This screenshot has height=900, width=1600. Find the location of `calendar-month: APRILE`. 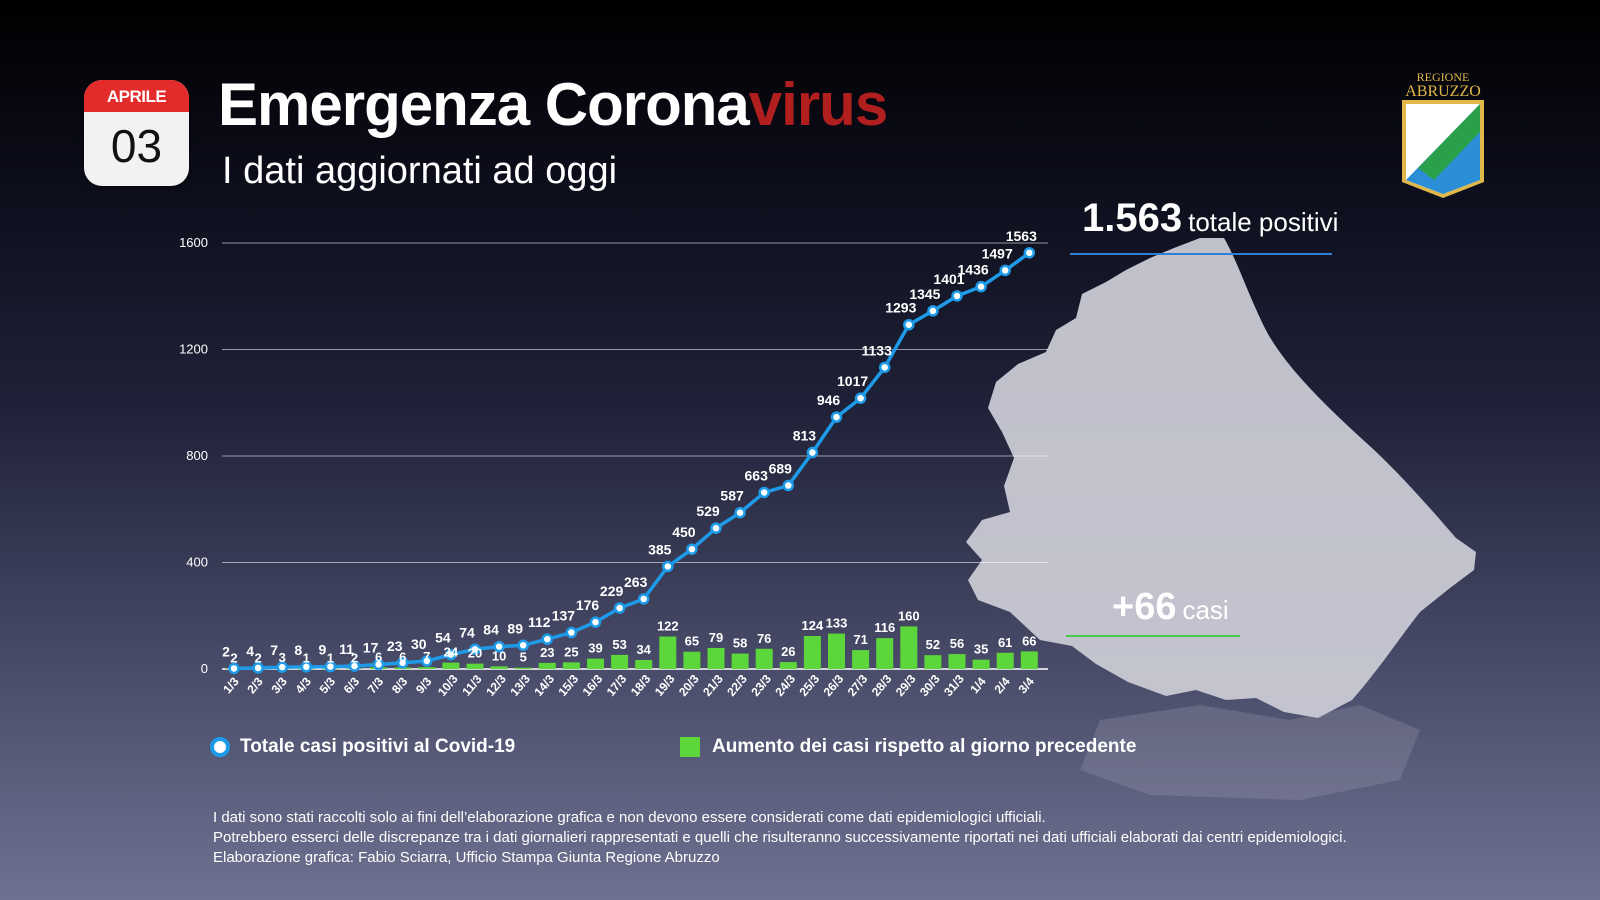

calendar-month: APRILE is located at coordinates (136, 96).